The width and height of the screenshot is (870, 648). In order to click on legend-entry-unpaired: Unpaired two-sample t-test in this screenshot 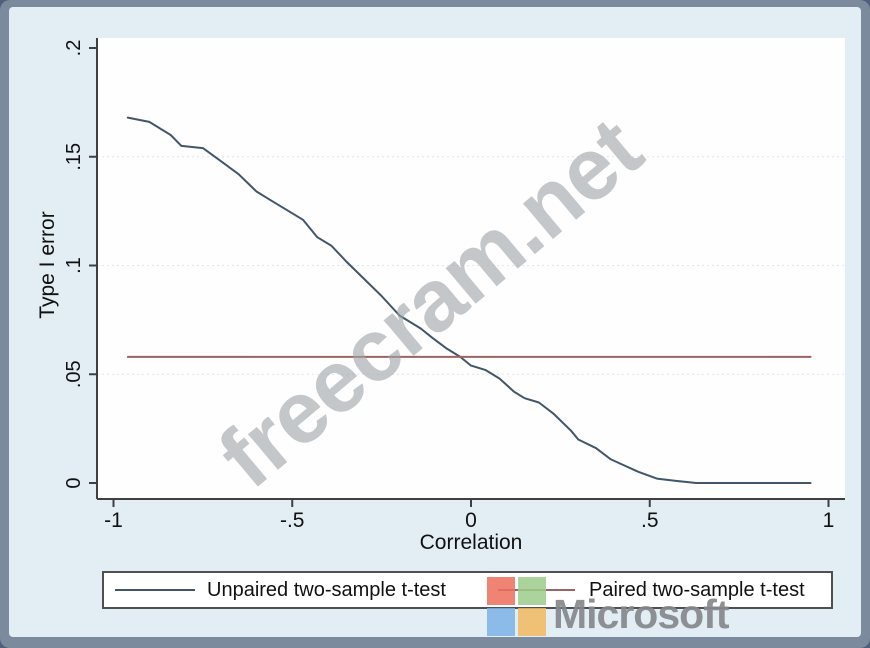, I will do `click(280, 590)`.